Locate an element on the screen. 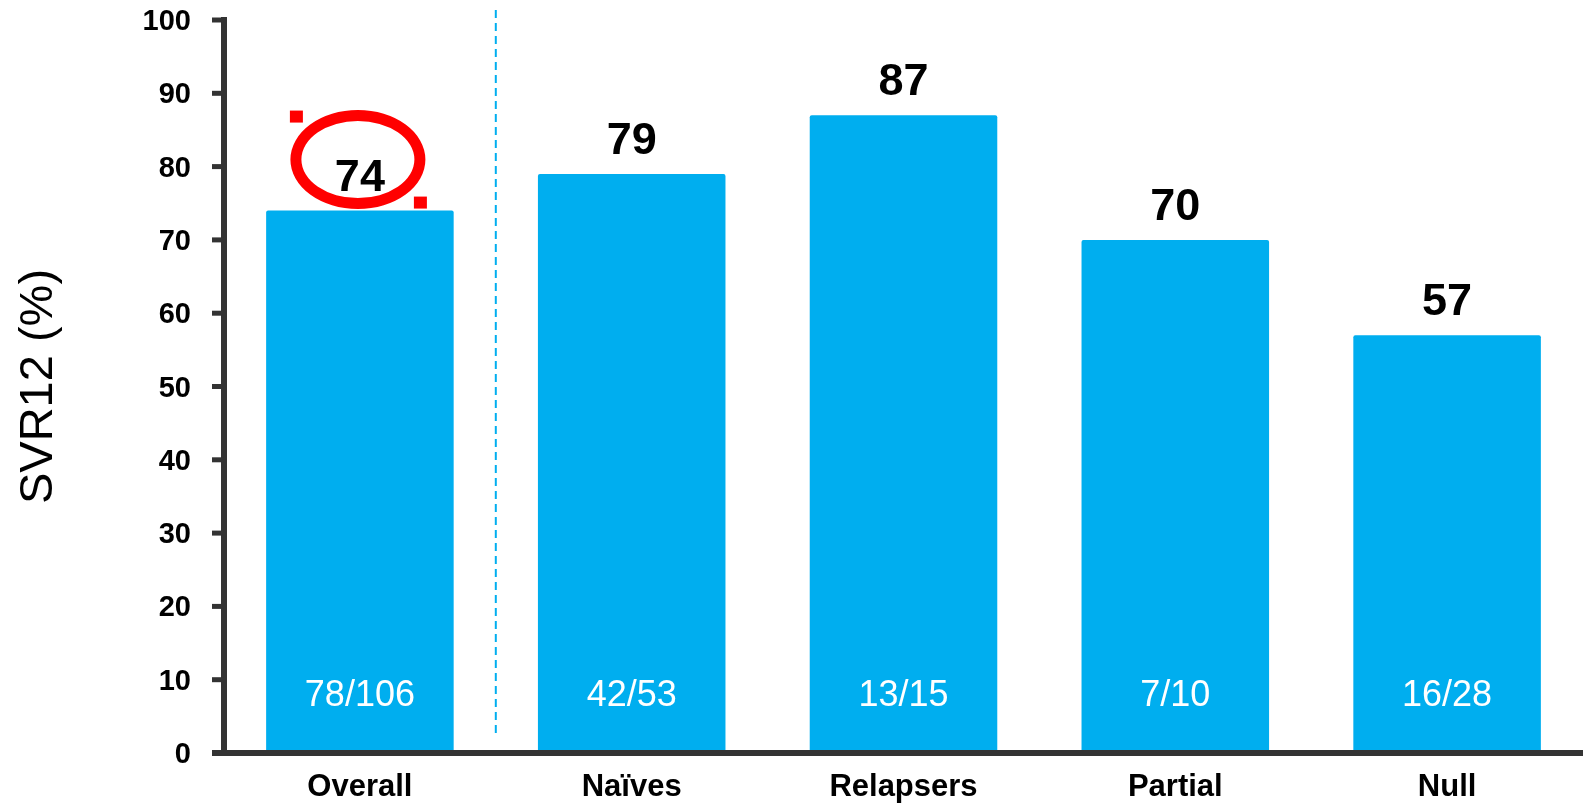 The image size is (1591, 805). x-tick-label: Relapsers is located at coordinates (903, 785).